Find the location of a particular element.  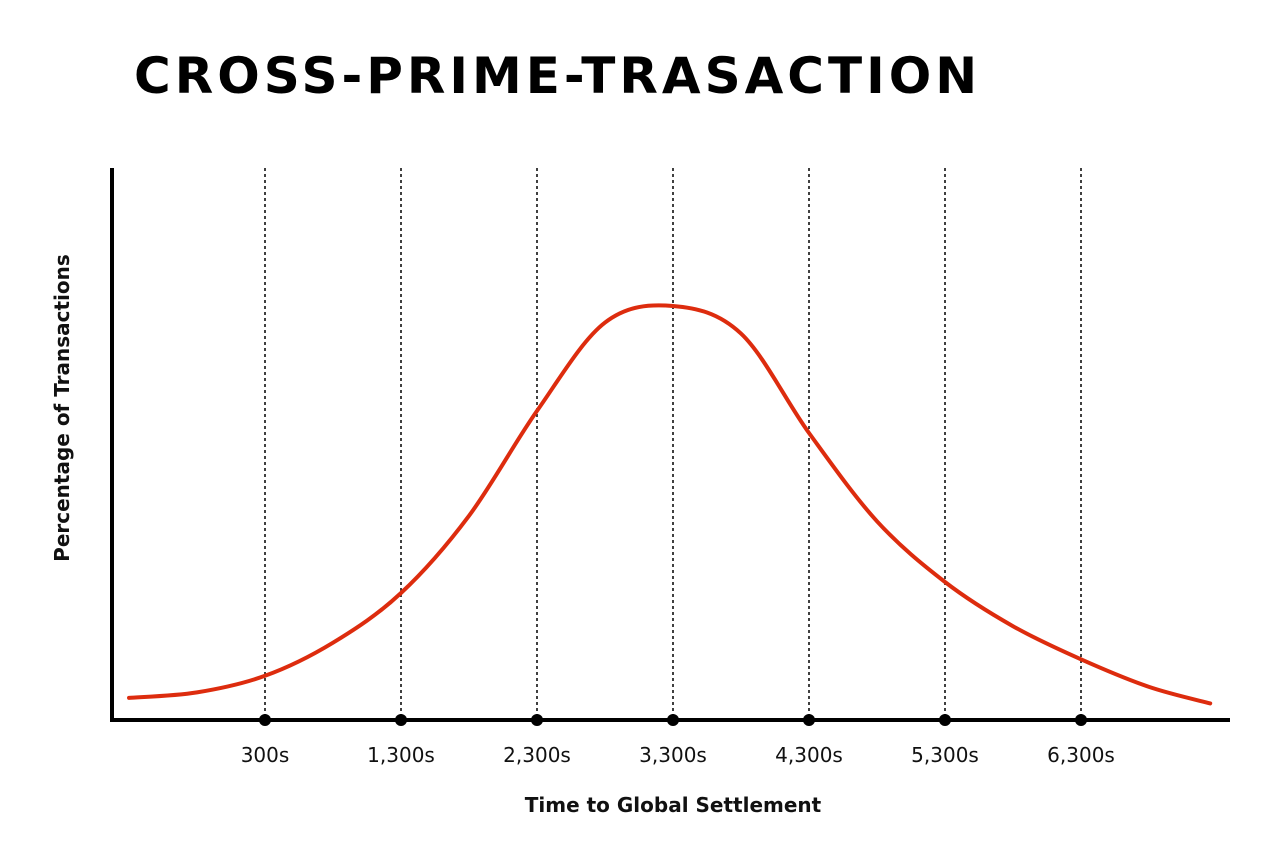

x-ticks: 300s 1,300s 2,300s 3,300s 4,300s 5,300s 6,300s is located at coordinates (678, 740).